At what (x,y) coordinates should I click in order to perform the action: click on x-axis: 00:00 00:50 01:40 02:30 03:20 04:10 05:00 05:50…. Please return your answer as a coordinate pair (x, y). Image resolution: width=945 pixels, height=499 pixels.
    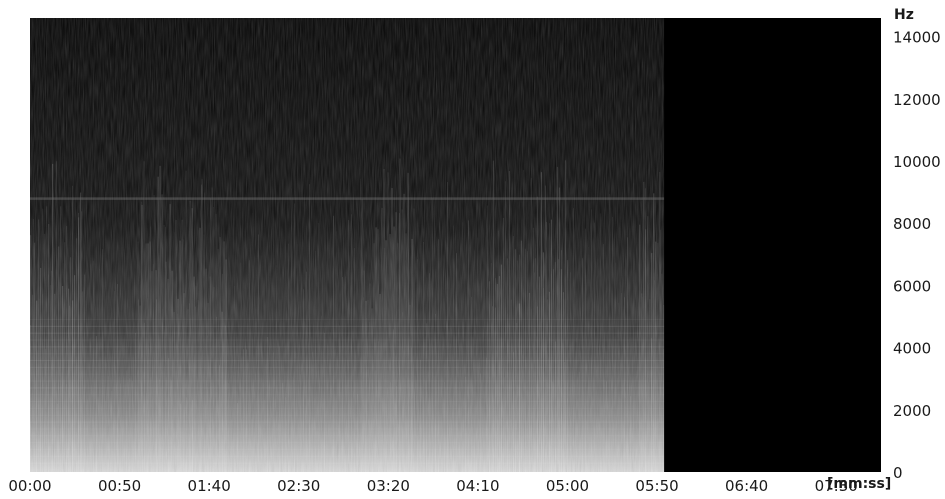
    Looking at the image, I should click on (432, 486).